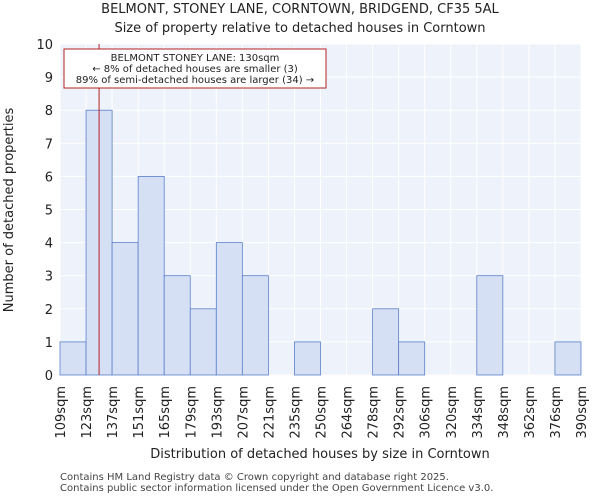  Describe the element at coordinates (113, 412) in the screenshot. I see `x-tick-label: 137sqm` at that location.